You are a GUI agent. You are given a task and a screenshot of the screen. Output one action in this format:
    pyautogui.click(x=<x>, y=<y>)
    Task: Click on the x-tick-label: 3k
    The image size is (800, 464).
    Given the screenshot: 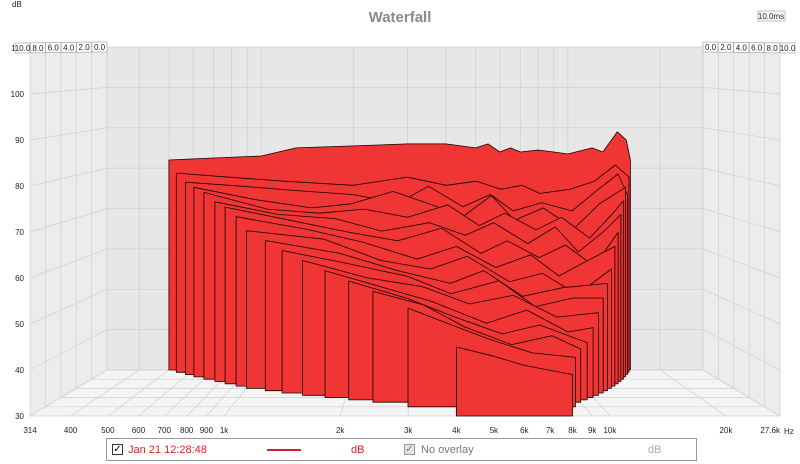 What is the action you would take?
    pyautogui.click(x=408, y=430)
    